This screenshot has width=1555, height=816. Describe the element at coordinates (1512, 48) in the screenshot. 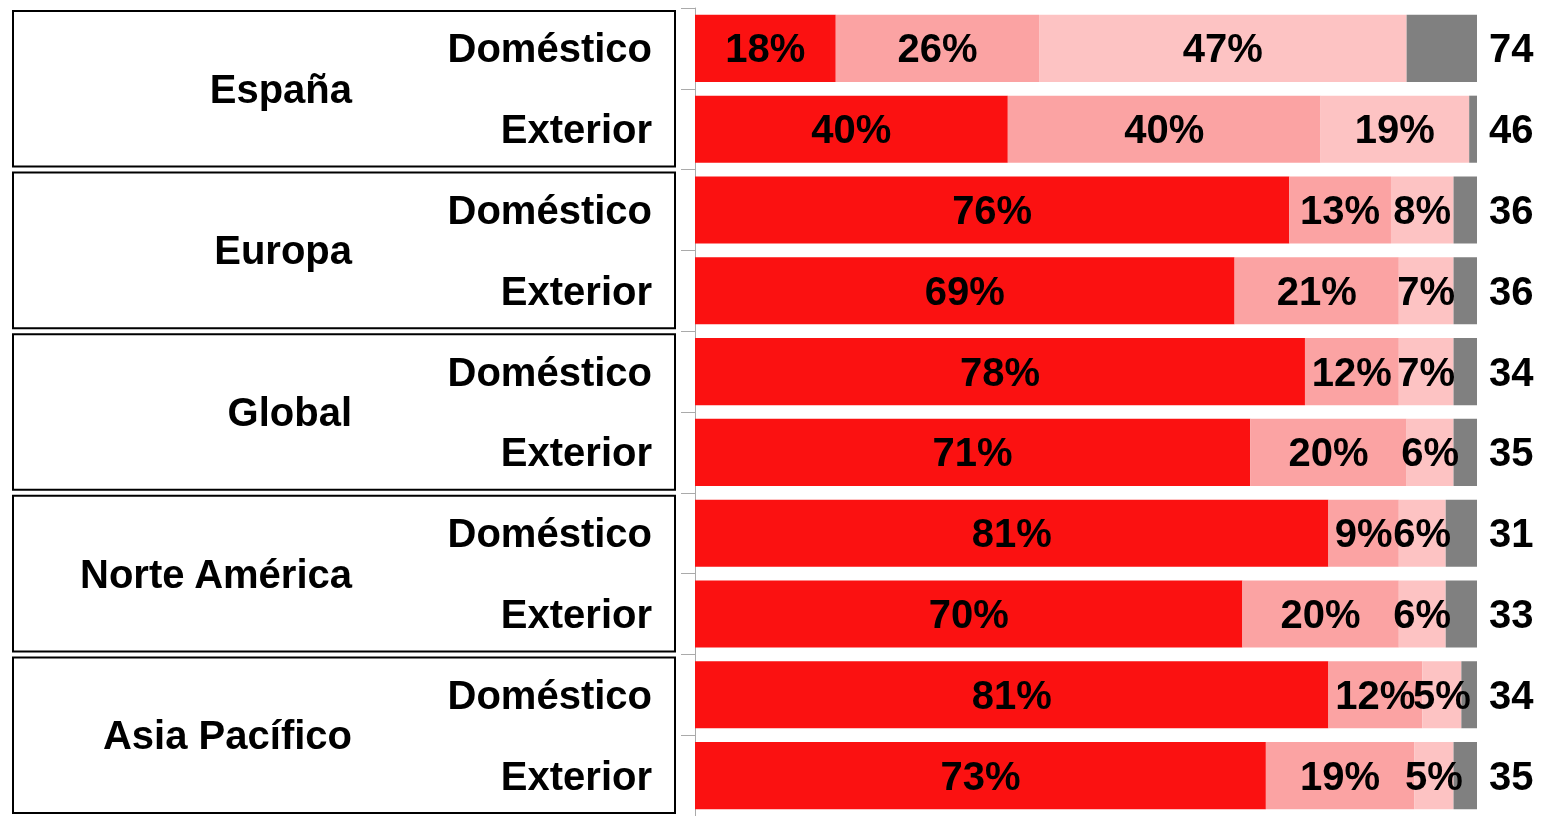

I see `y2-tick-label: 74` at that location.